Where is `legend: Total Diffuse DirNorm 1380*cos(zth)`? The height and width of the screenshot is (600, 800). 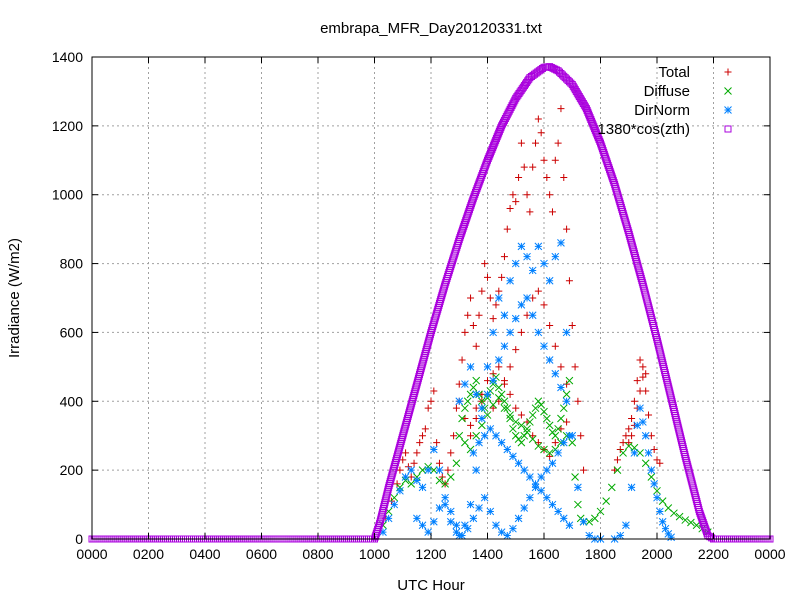 legend: Total Diffuse DirNorm 1380*cos(zth) is located at coordinates (664, 101).